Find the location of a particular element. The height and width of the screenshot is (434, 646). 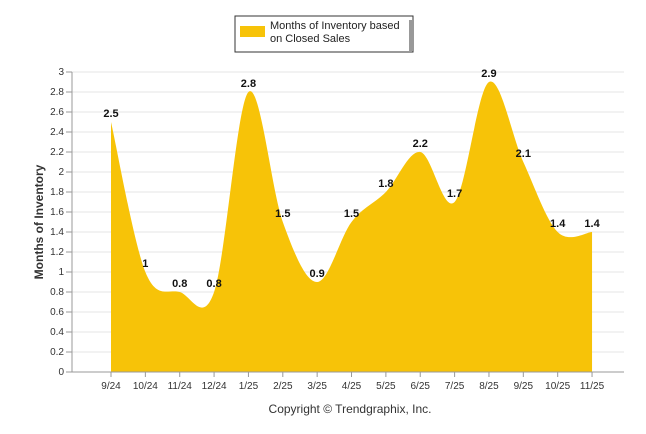

x-tick-label: 6/25 is located at coordinates (421, 386).